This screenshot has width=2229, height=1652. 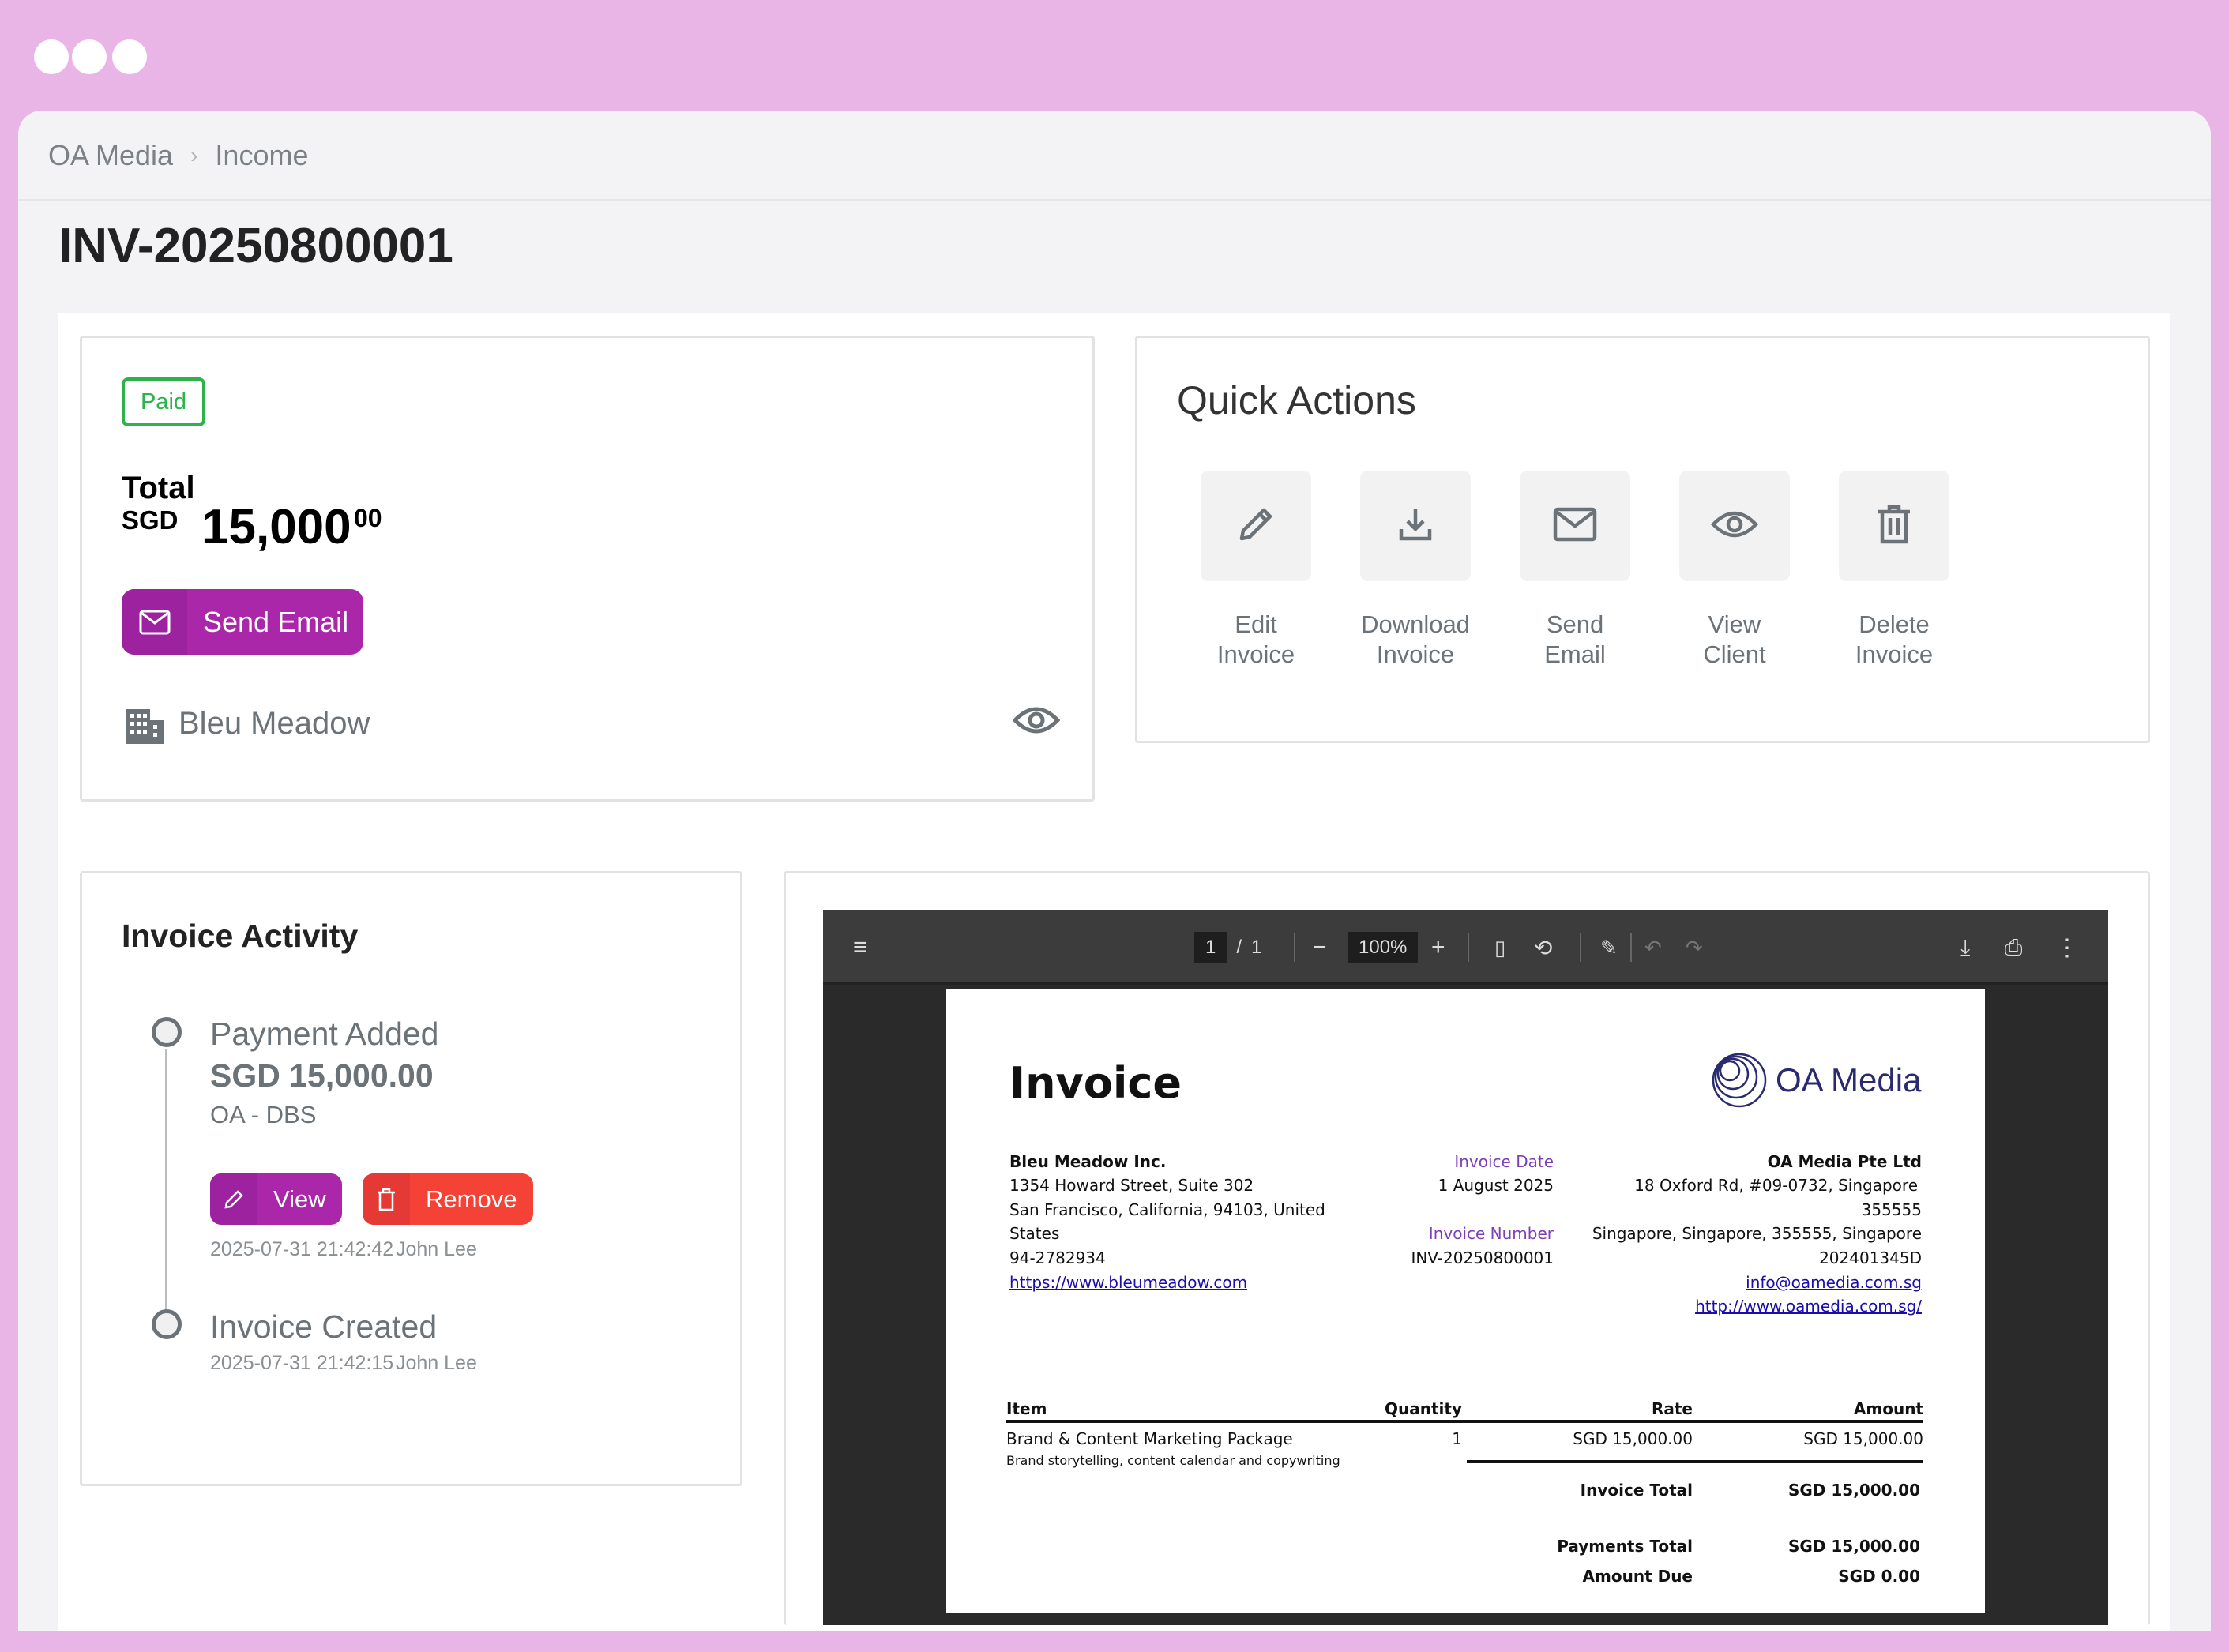 I want to click on undo-icon: ↶, so click(x=1653, y=947).